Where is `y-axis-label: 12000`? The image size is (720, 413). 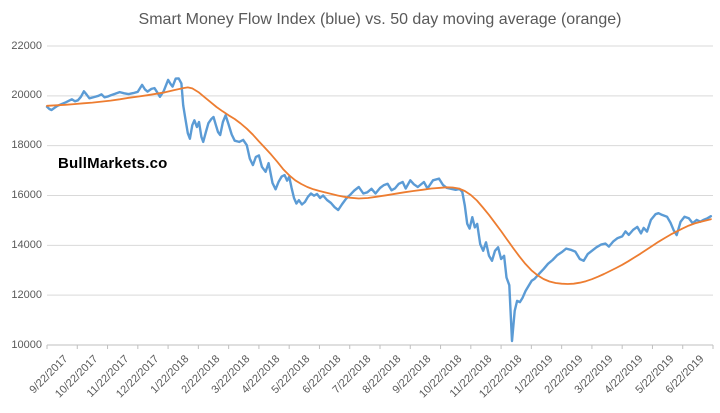
y-axis-label: 12000 is located at coordinates (26, 294).